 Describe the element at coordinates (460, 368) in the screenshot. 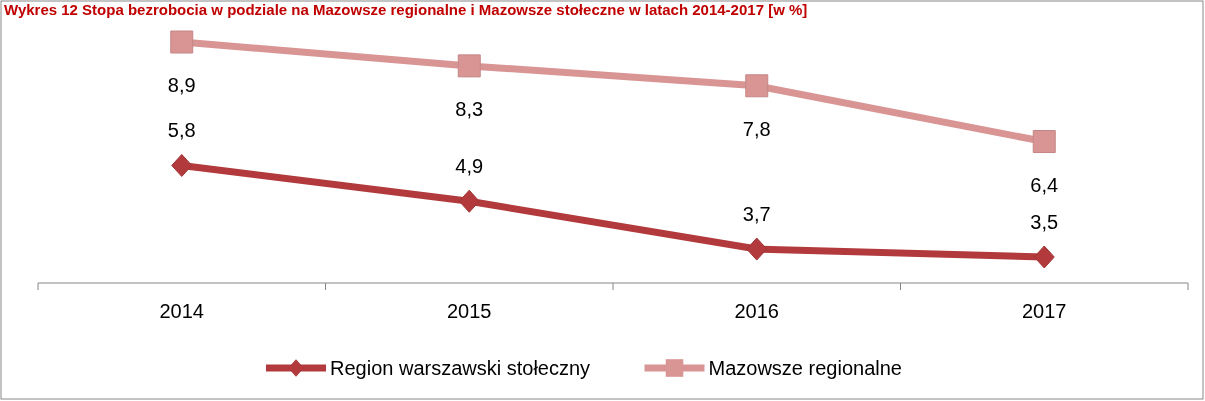

I see `legend-label: Region warszawski stołeczny` at that location.